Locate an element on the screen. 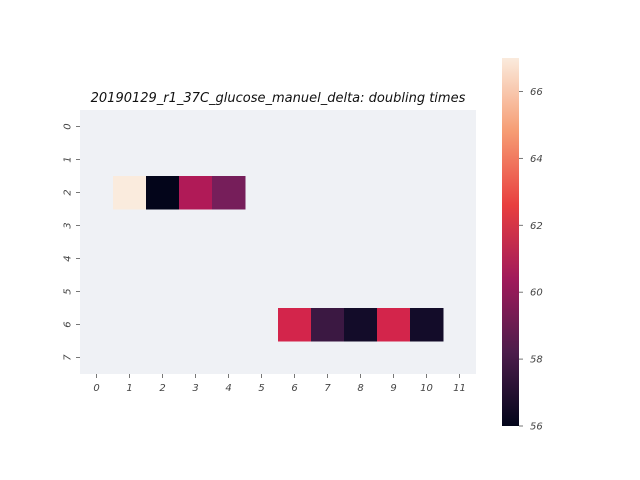 The height and width of the screenshot is (480, 640). y-tick-label: 2 is located at coordinates (68, 192).